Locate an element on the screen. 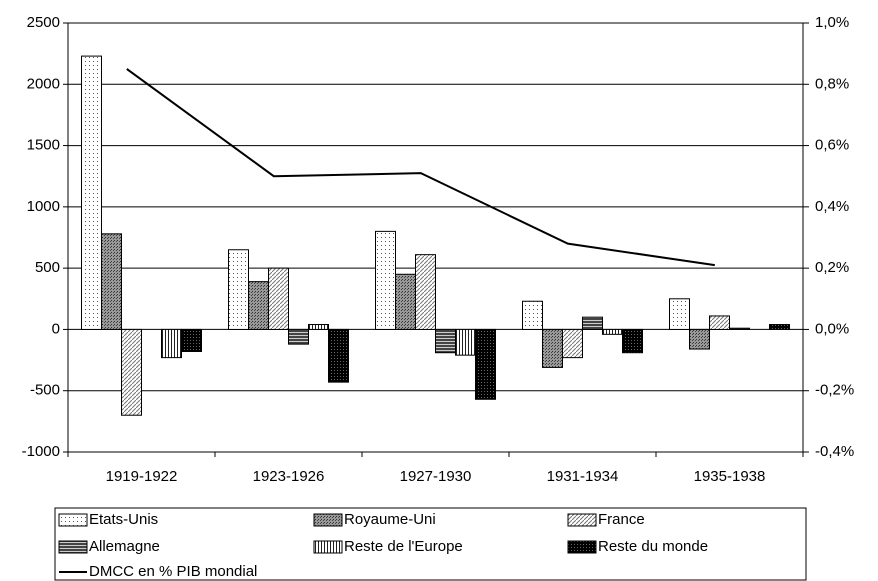  y-tick-label: 2500 is located at coordinates (43, 22).